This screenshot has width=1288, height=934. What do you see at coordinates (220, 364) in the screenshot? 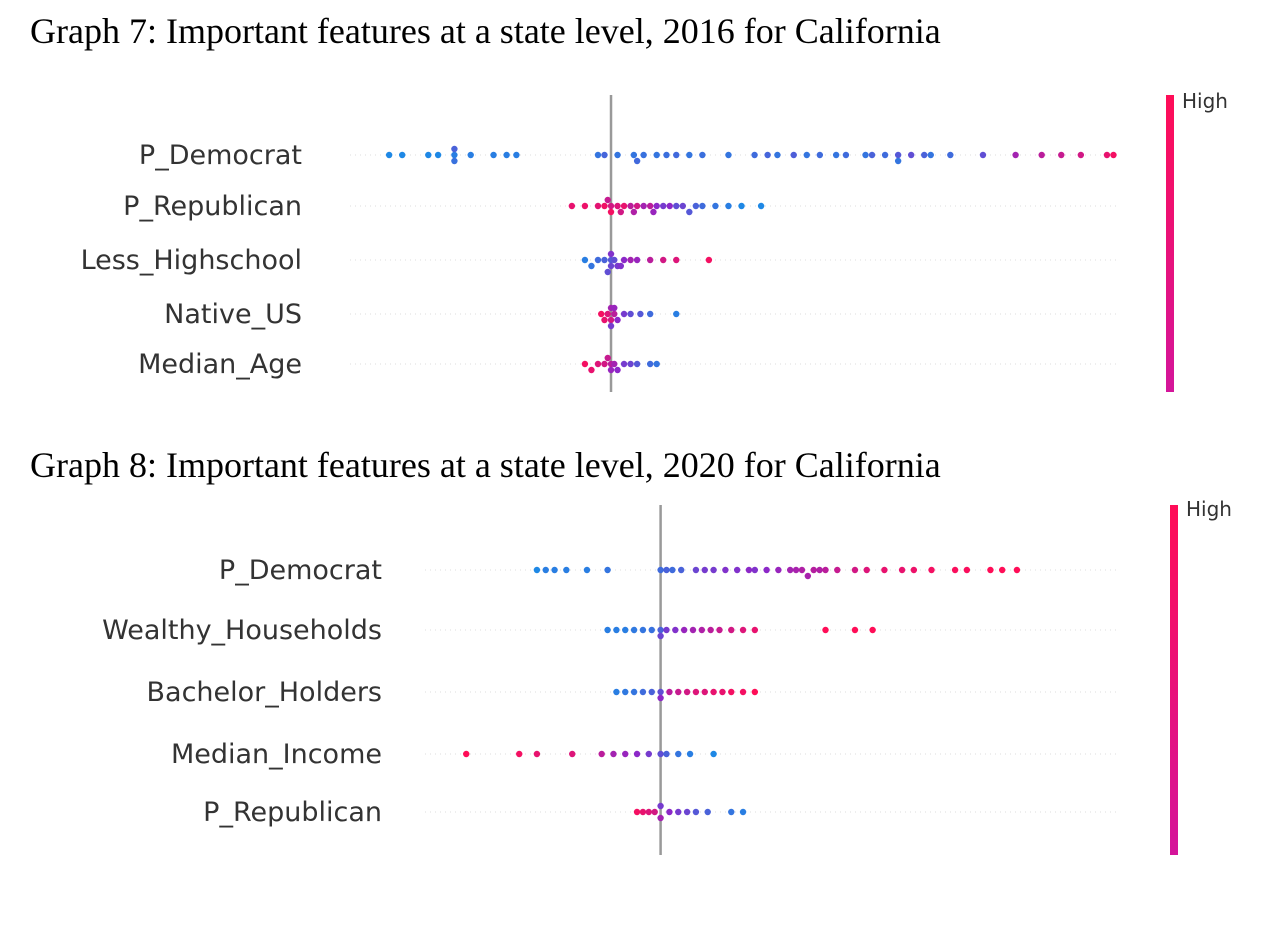
I see `feature-label: Median_Age` at bounding box center [220, 364].